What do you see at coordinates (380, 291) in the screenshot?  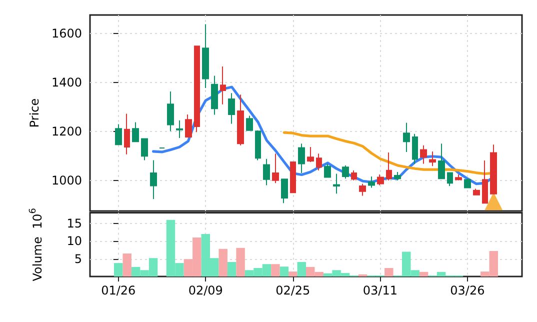 I see `x-tick-label: 03/11` at bounding box center [380, 291].